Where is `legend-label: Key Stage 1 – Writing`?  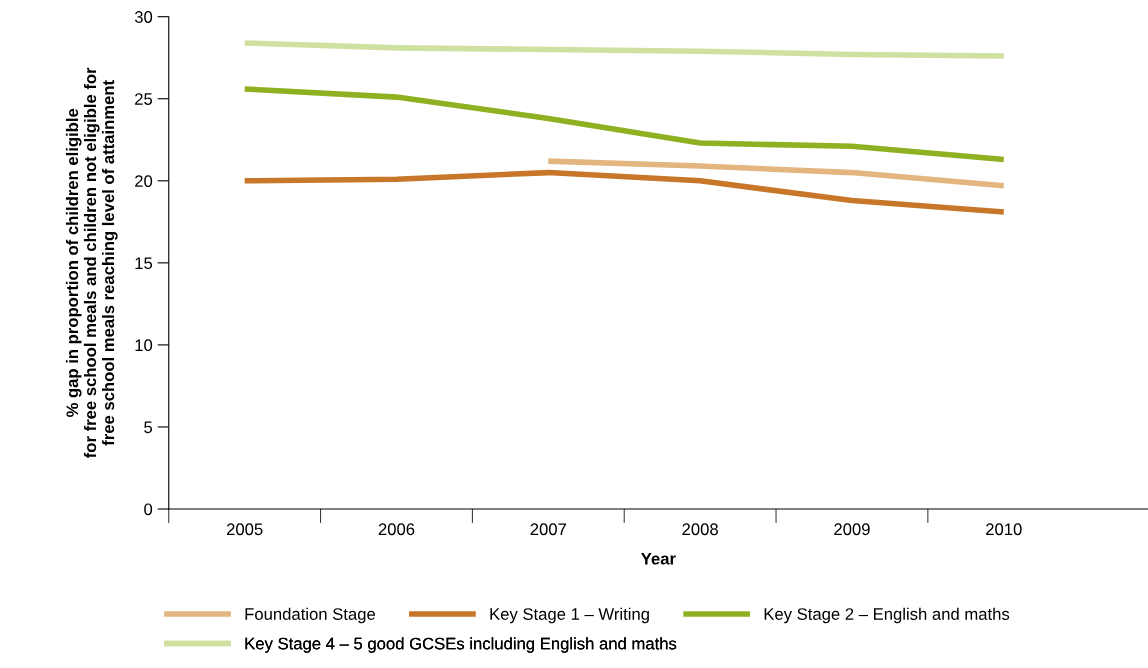
legend-label: Key Stage 1 – Writing is located at coordinates (569, 615).